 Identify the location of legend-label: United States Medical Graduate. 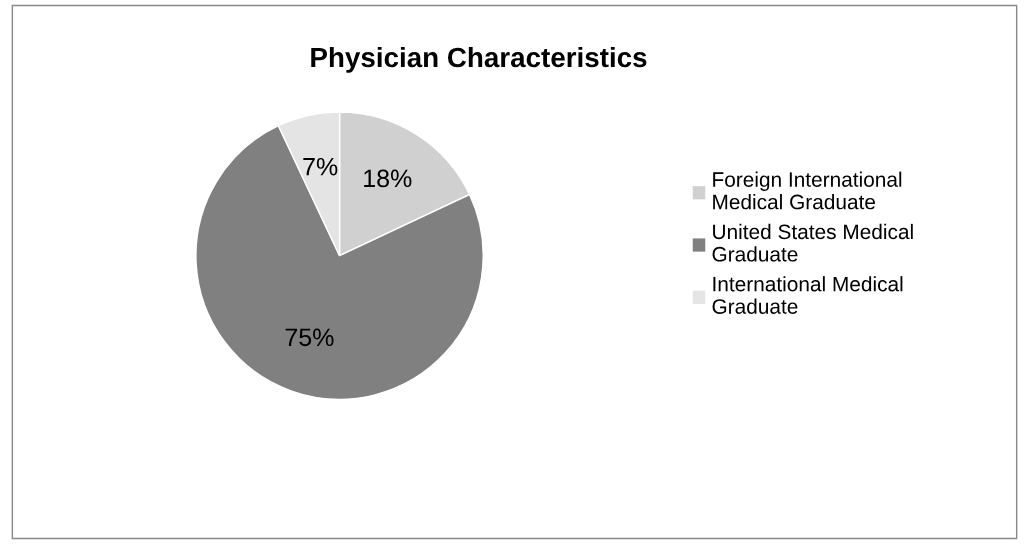
(812, 242).